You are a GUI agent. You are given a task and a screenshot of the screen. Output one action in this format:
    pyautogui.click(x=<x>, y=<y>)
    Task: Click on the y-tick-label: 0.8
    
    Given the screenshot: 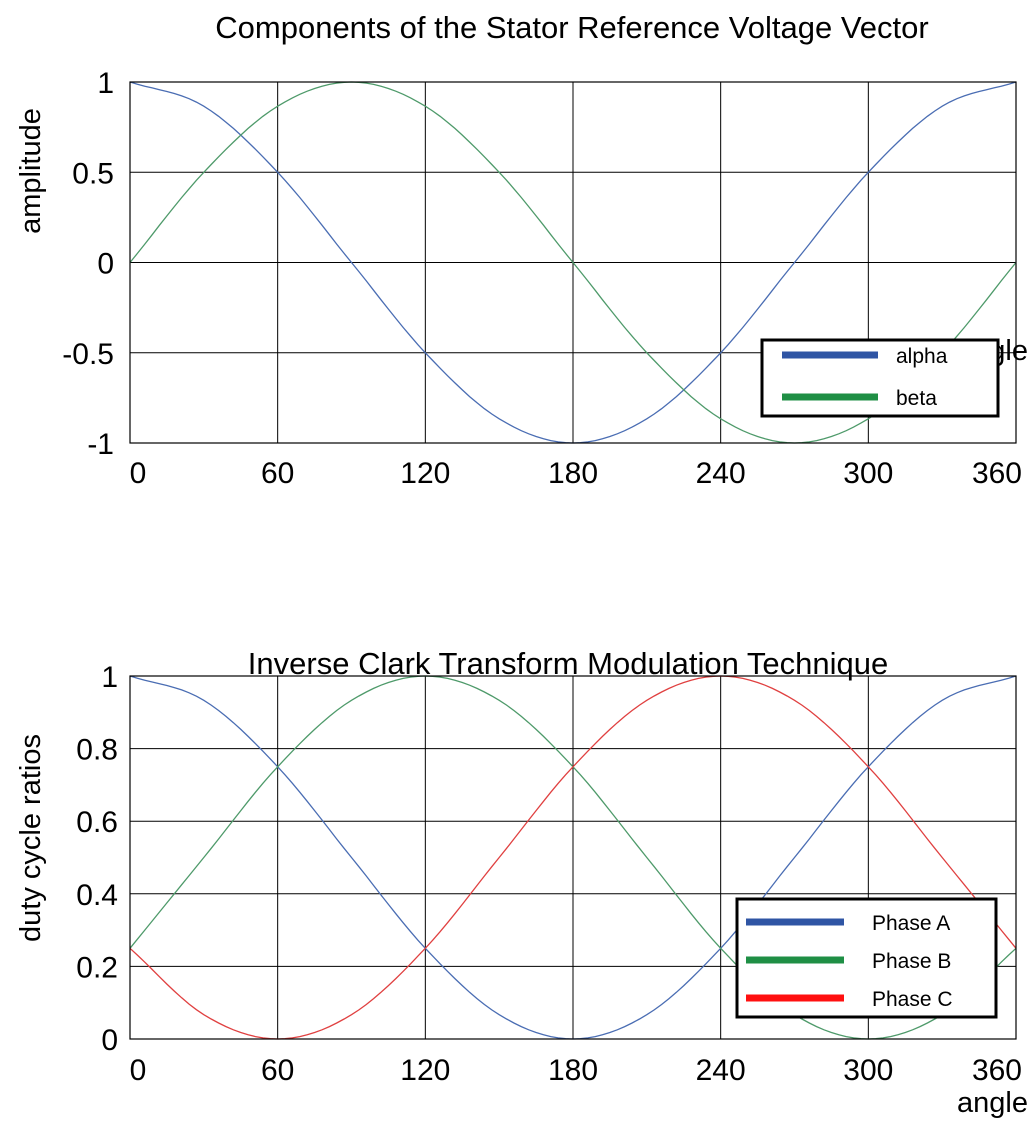 What is the action you would take?
    pyautogui.click(x=97, y=750)
    